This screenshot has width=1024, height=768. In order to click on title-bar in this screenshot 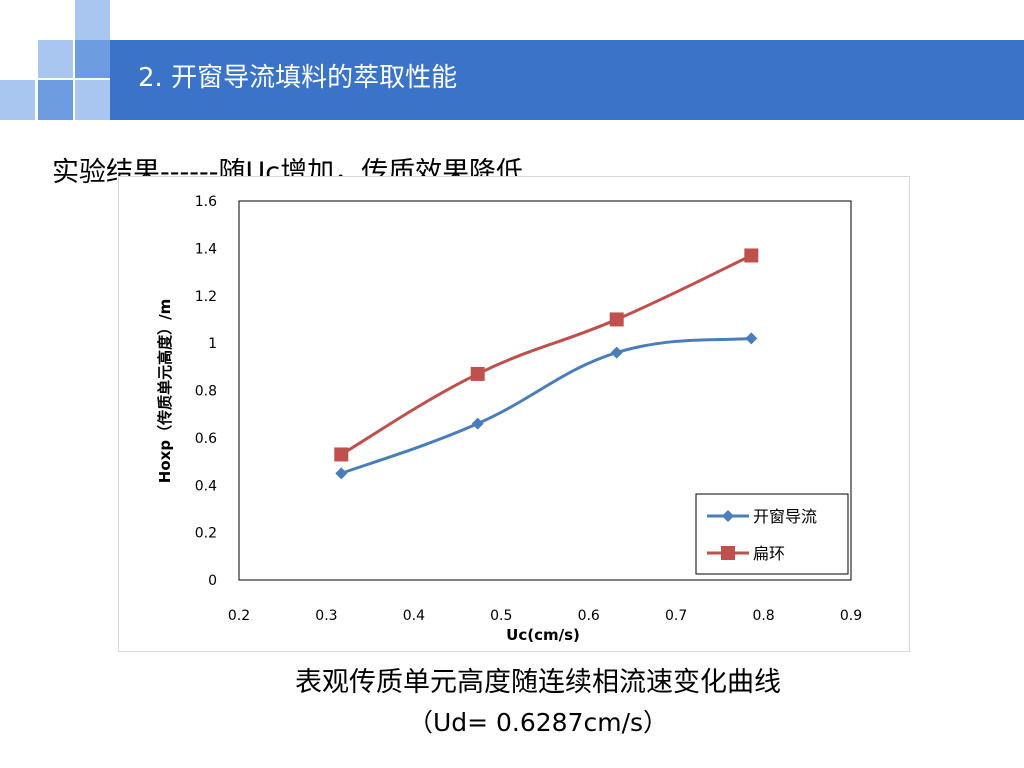, I will do `click(567, 80)`.